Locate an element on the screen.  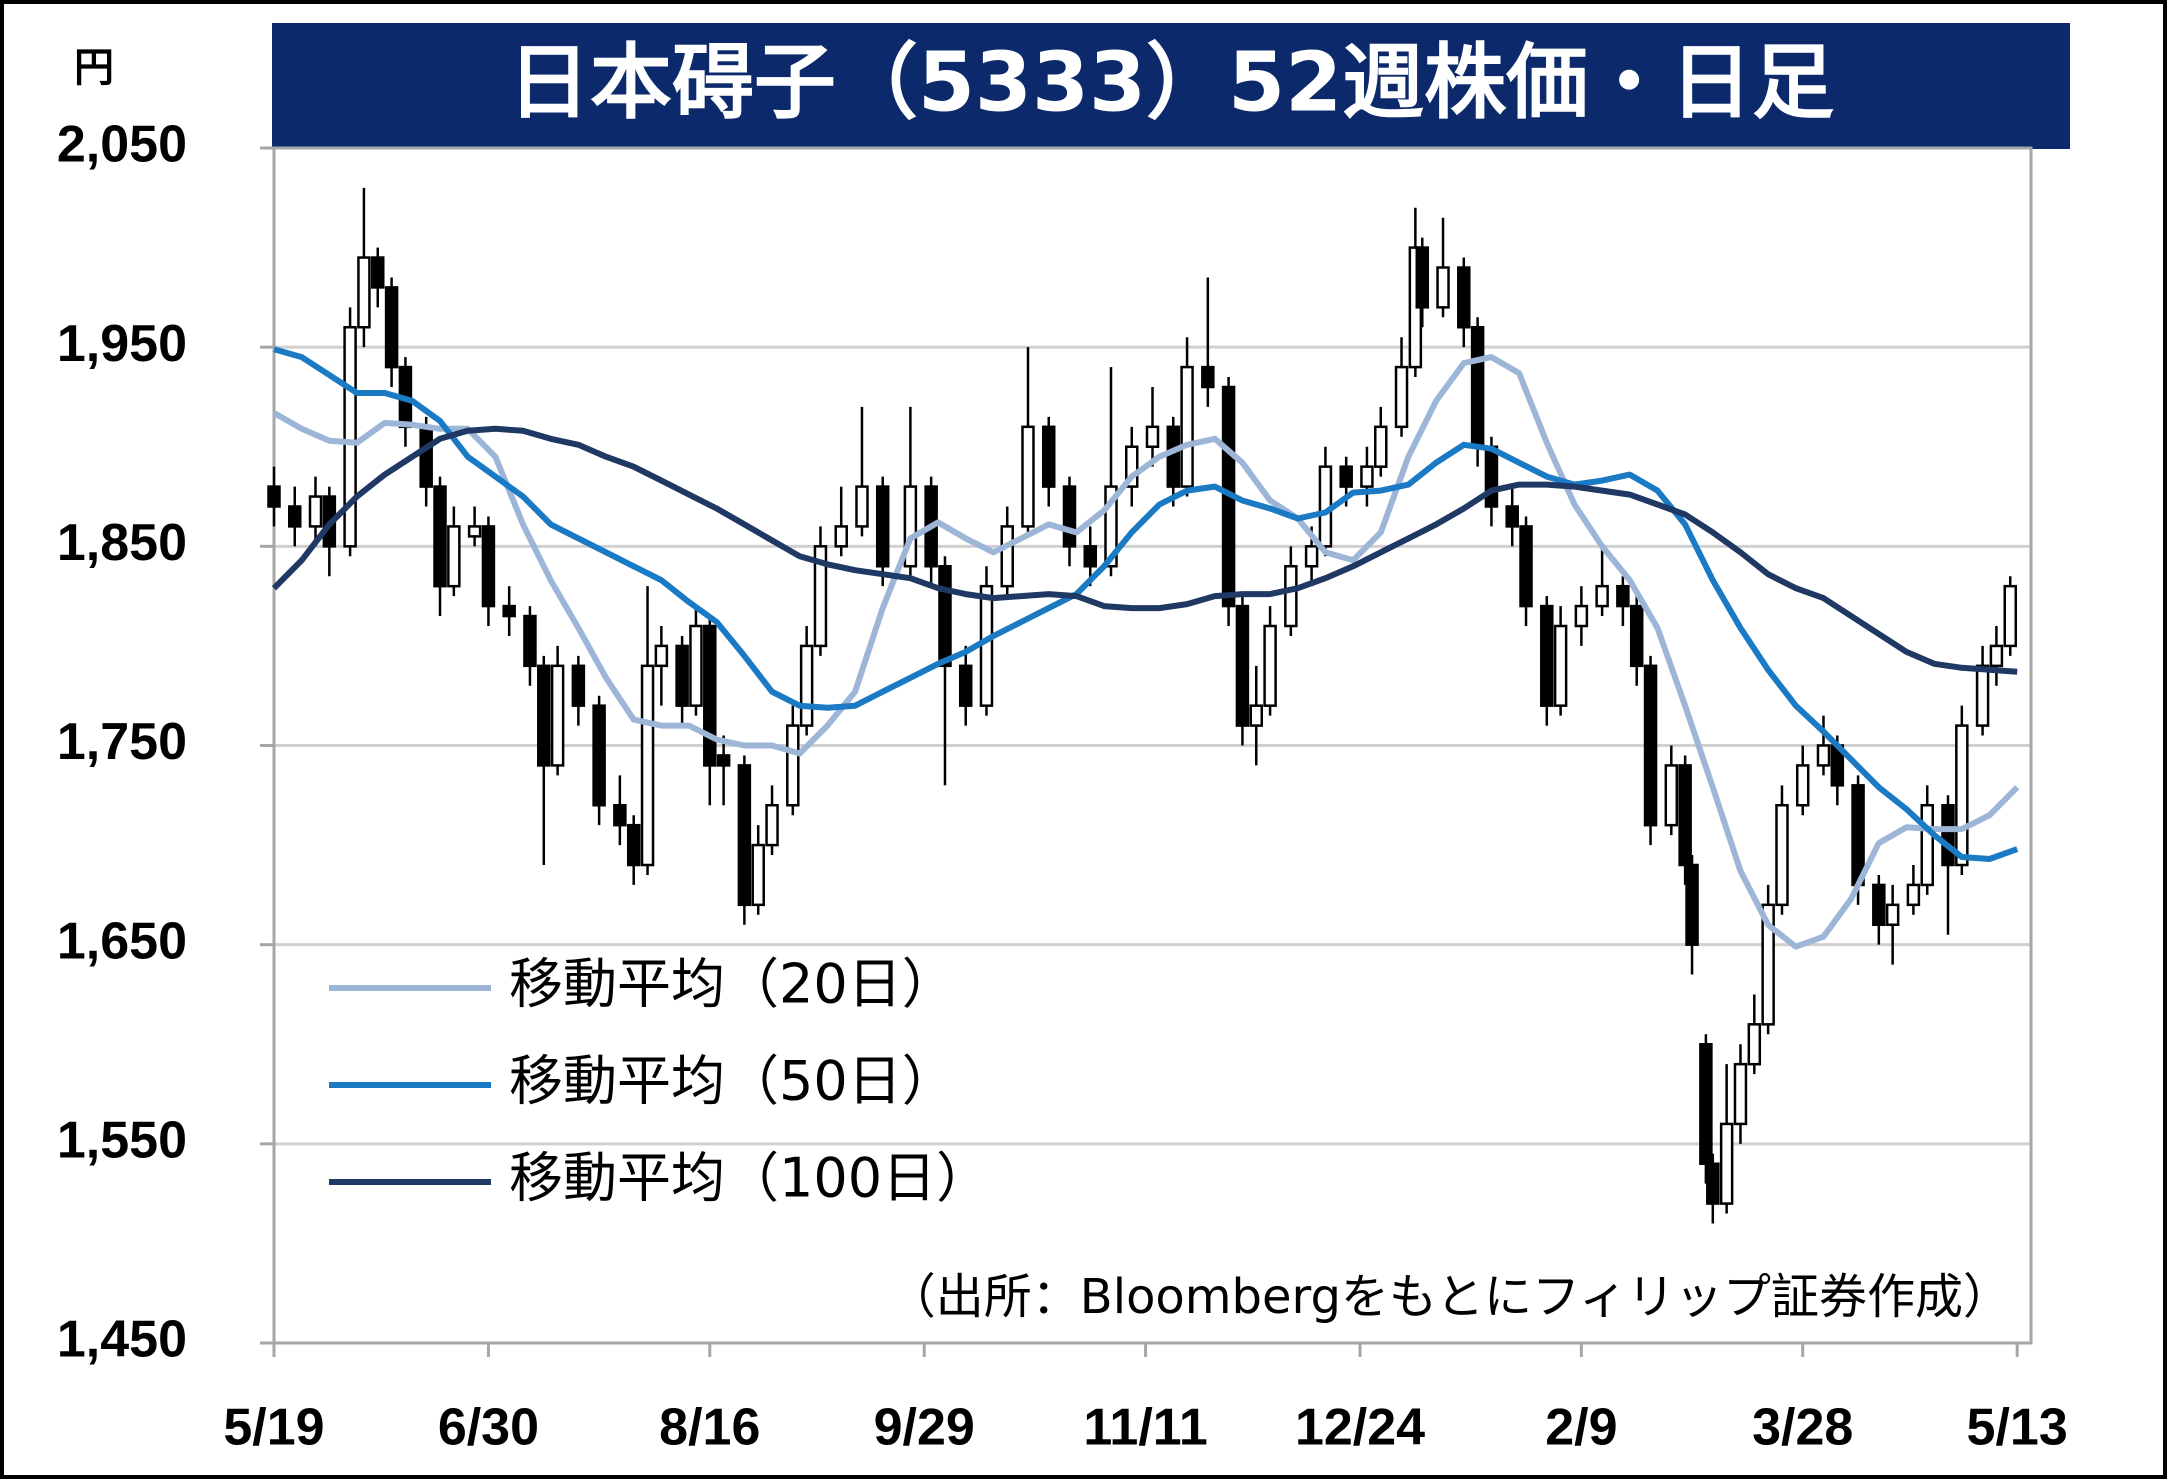
y-tick-label: 1,750 is located at coordinates (122, 742).